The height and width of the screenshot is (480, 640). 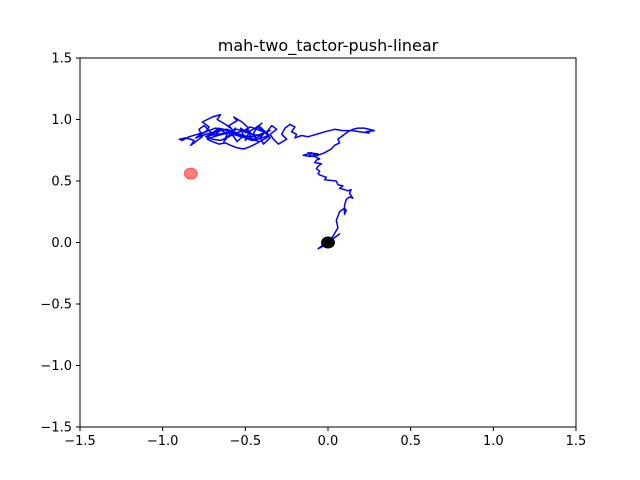 I want to click on x-tick-label-1: −1.0, so click(x=163, y=441).